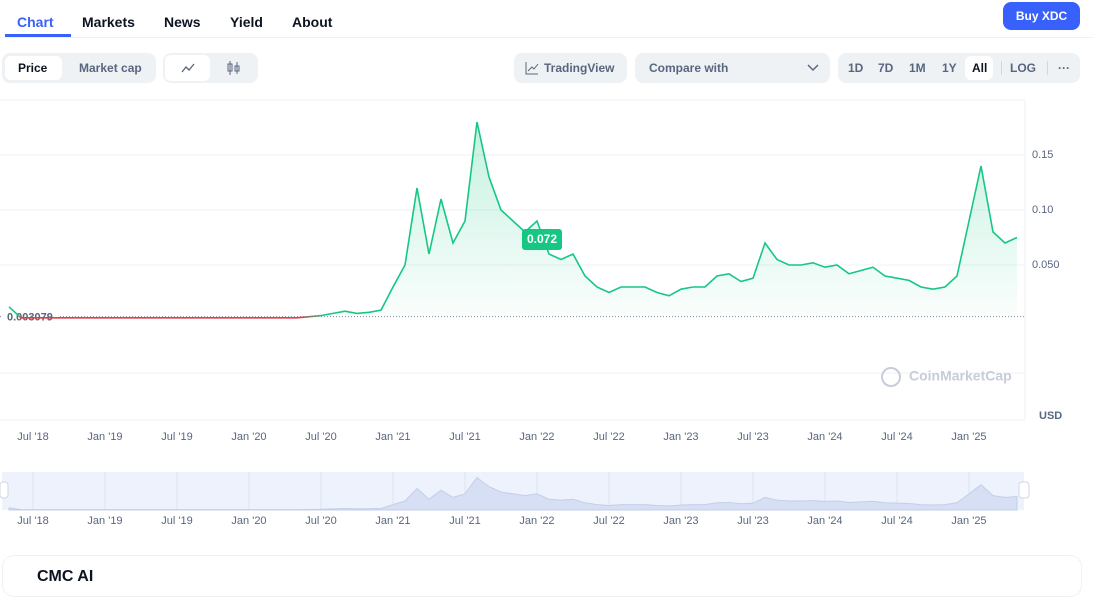 The image size is (1094, 597). Describe the element at coordinates (959, 68) in the screenshot. I see `range-group: 1D 7D 1M 1Y All LOG ···` at that location.